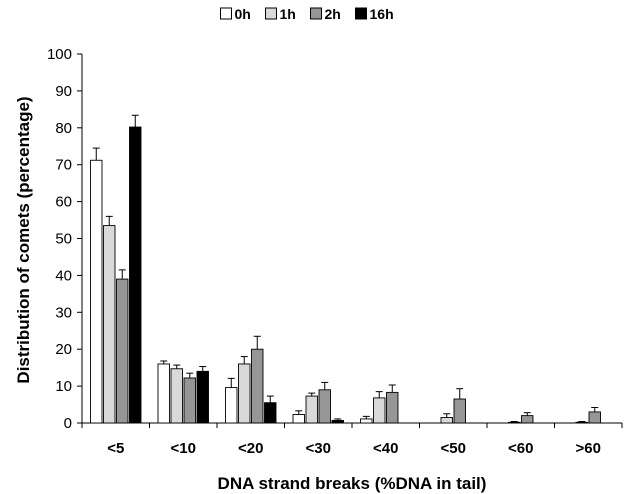 The height and width of the screenshot is (494, 624). Describe the element at coordinates (63, 275) in the screenshot. I see `y-tick-label: 40` at that location.